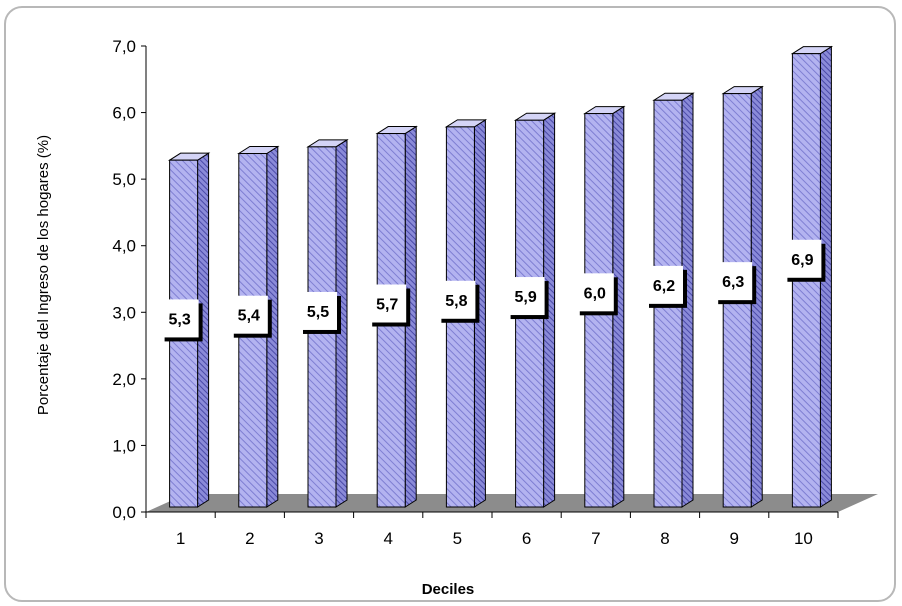 This screenshot has height=606, width=902. Describe the element at coordinates (387, 538) in the screenshot. I see `x-tick-label: 4` at that location.